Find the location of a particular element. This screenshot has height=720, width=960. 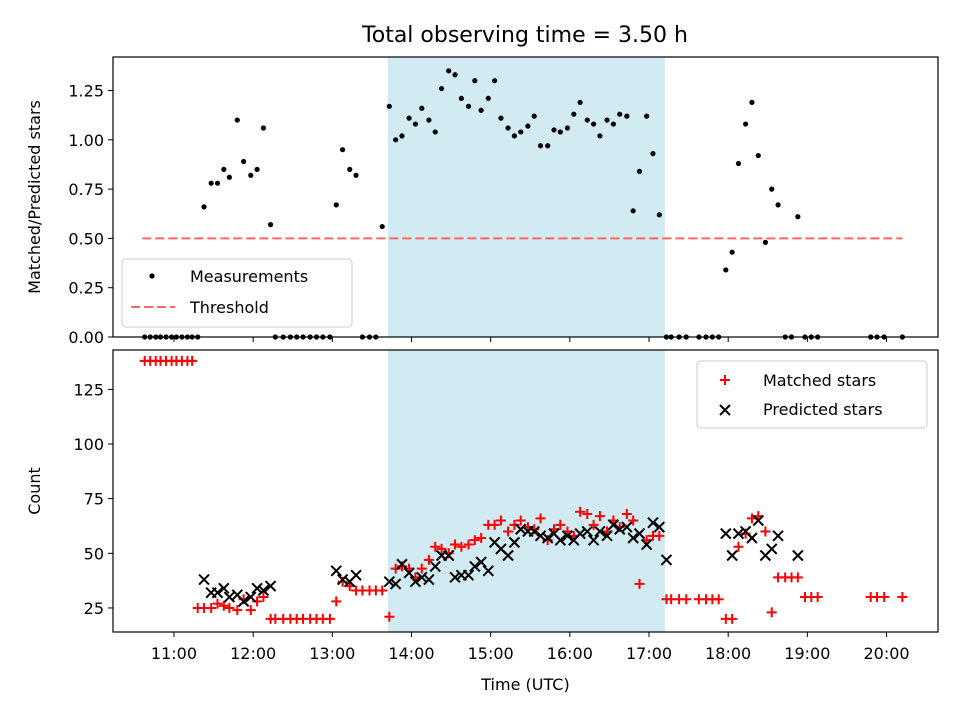

legend: Measurements Threshold is located at coordinates (237, 293).